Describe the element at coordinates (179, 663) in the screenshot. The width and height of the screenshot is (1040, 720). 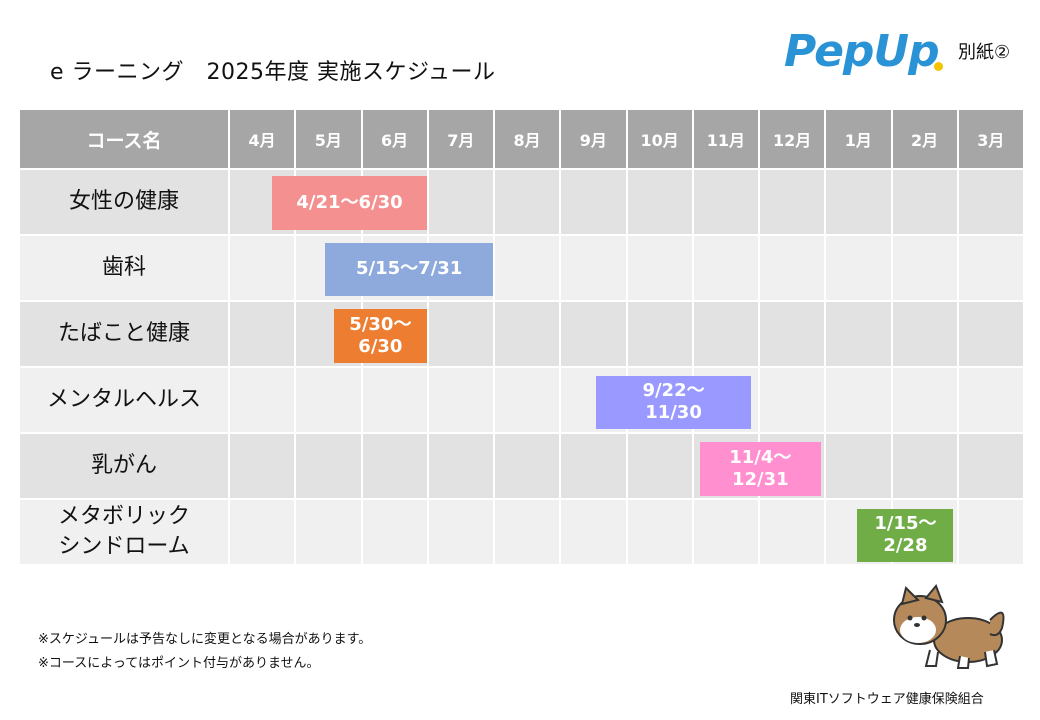
I see `note-line: ※コースによってはポイント付与がありません。` at that location.